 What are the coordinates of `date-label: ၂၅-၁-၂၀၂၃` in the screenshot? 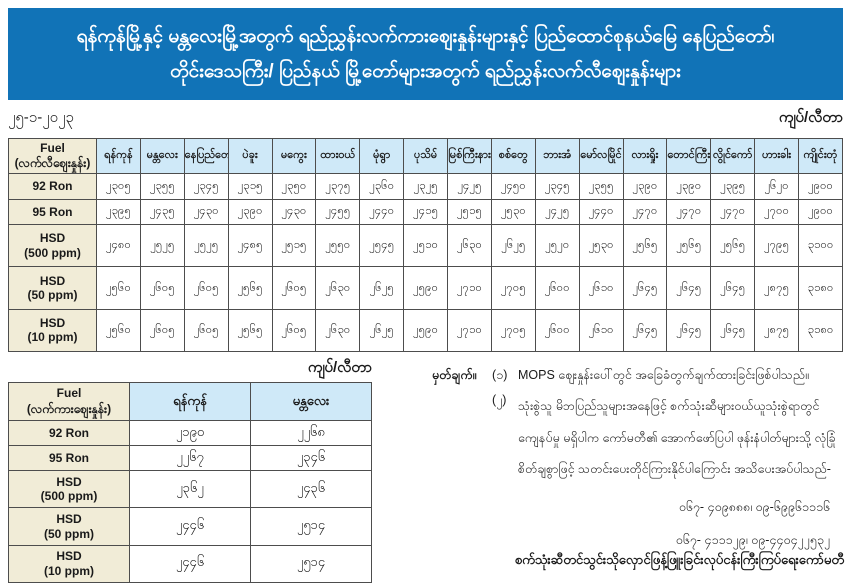 It's located at (41, 117).